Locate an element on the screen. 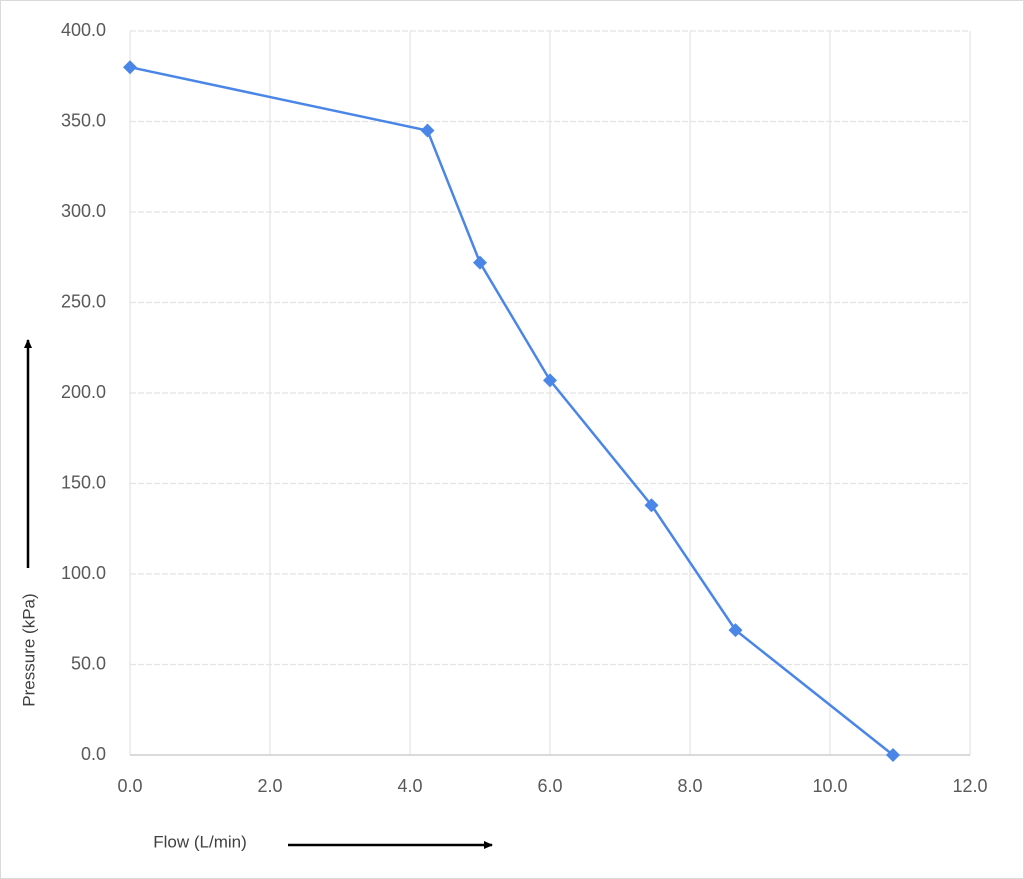 Image resolution: width=1024 pixels, height=879 pixels. y-tick-label: 100.0 is located at coordinates (83, 573).